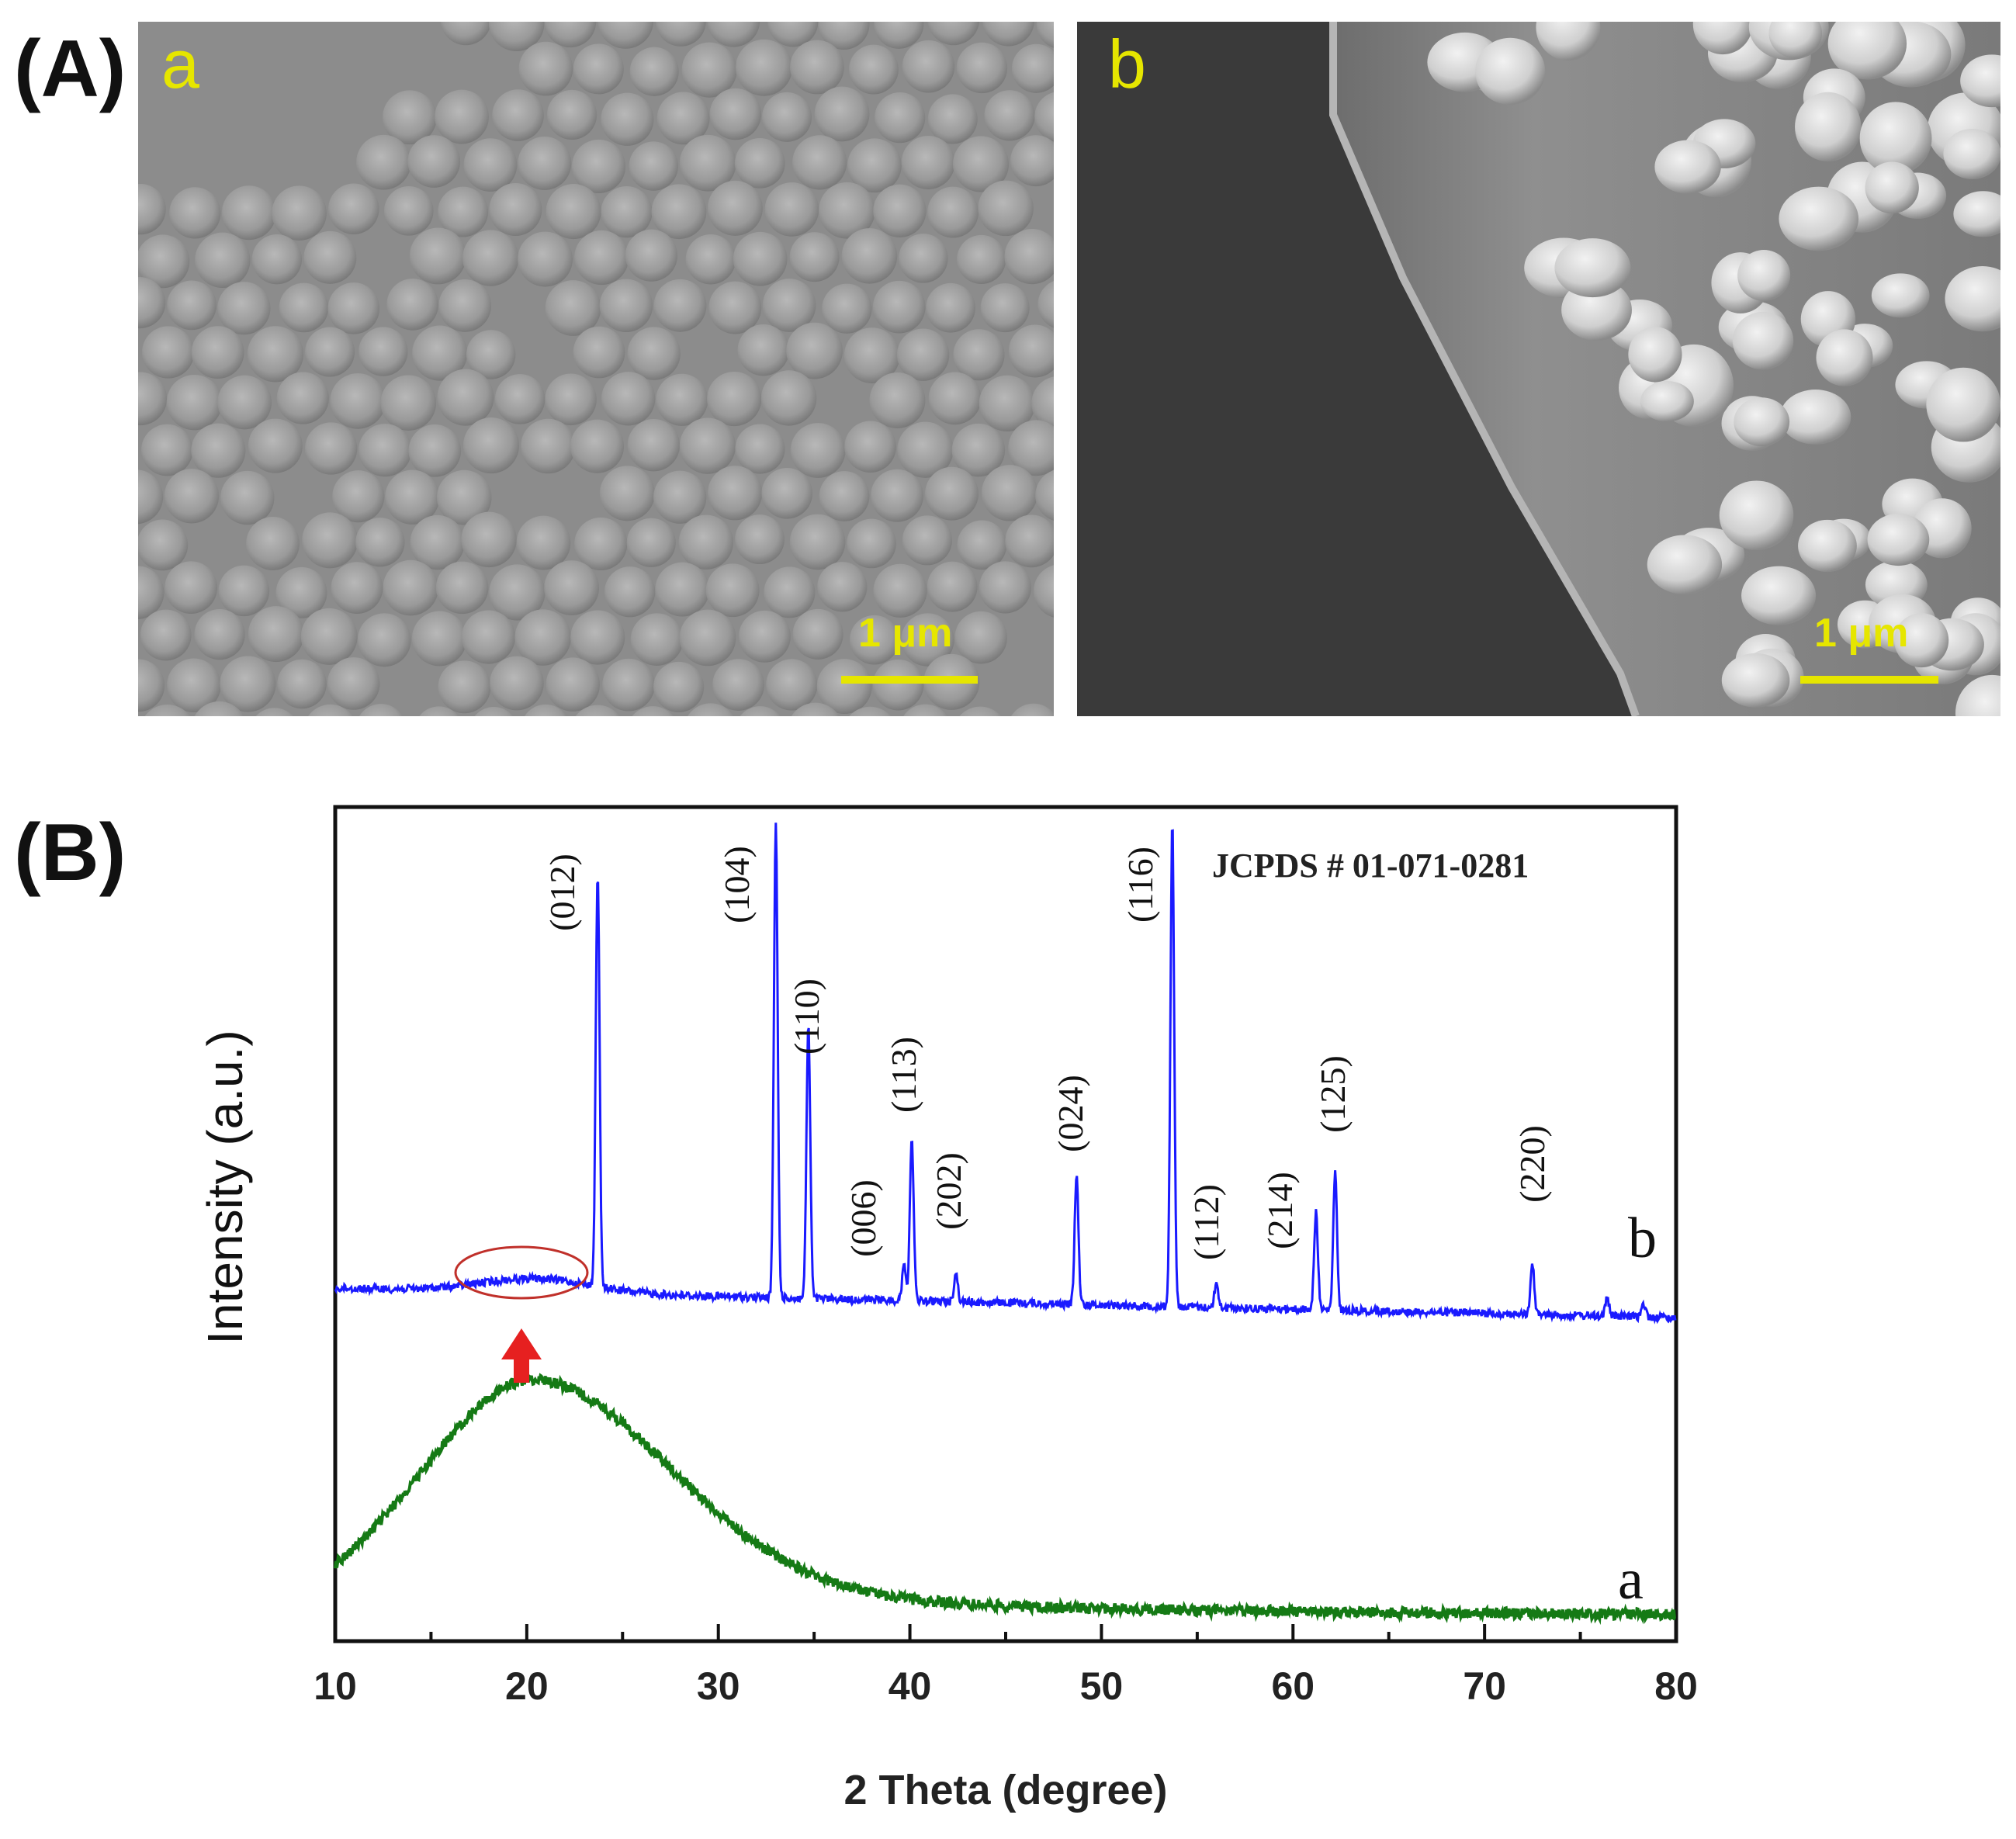 Image resolution: width=2016 pixels, height=1839 pixels. I want to click on image-letter-a: a, so click(180, 64).